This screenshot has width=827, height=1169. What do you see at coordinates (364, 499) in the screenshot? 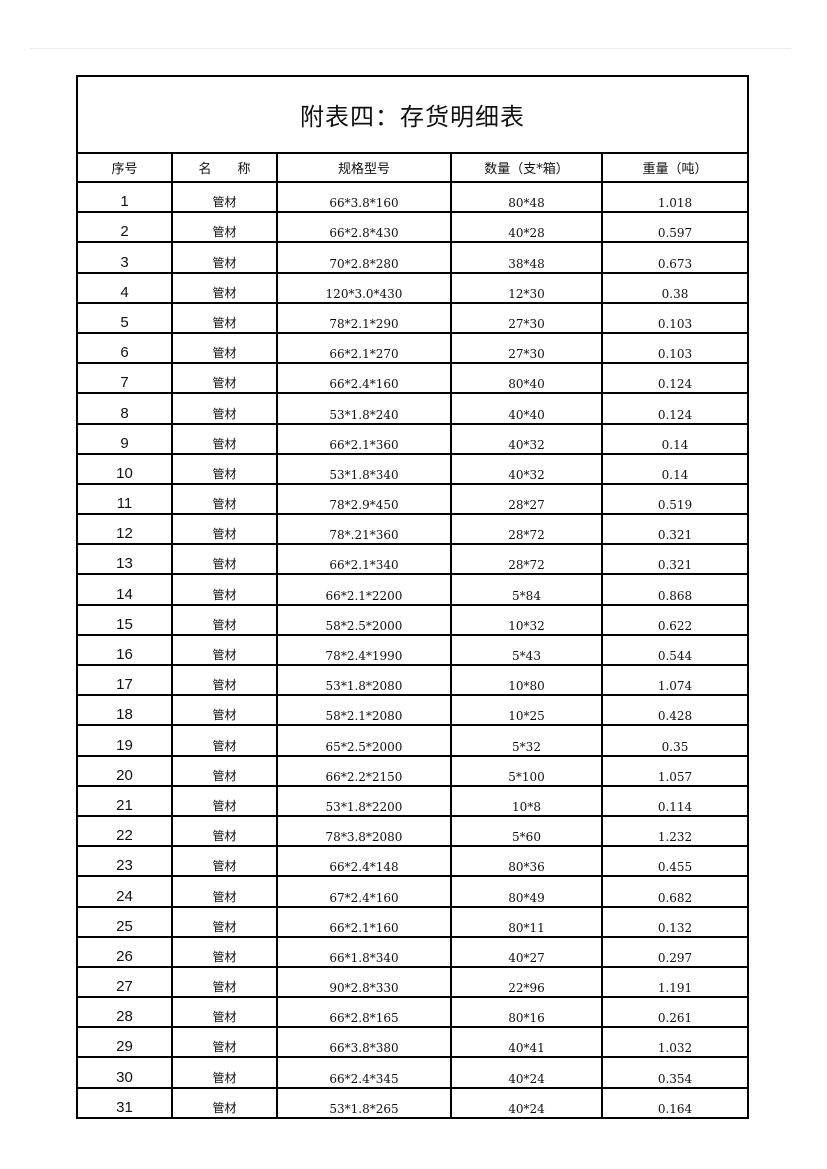
I see `cell-spec: 78*2.9*450` at bounding box center [364, 499].